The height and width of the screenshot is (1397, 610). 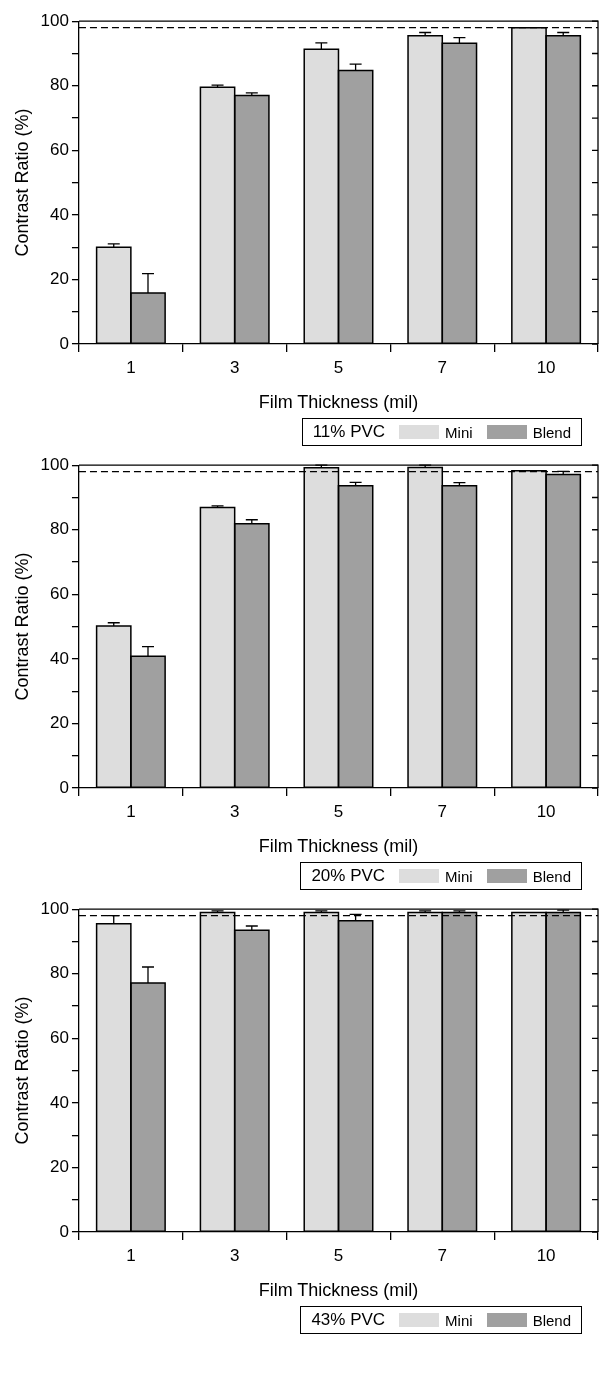 I want to click on legend-title: 43% PVC, so click(x=348, y=1320).